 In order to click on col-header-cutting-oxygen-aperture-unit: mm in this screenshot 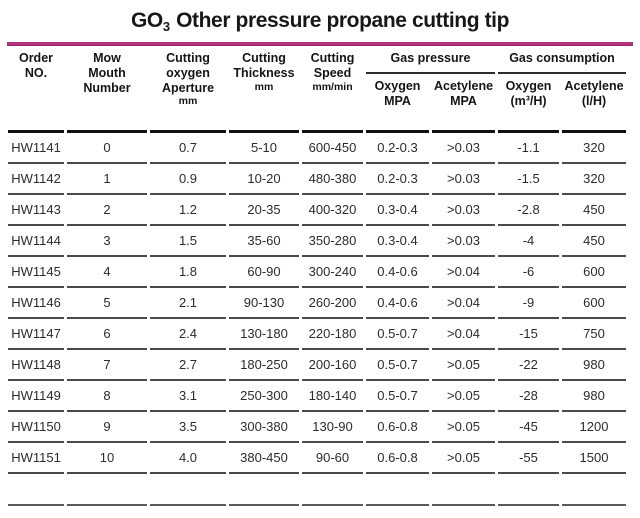, I will do `click(188, 101)`.